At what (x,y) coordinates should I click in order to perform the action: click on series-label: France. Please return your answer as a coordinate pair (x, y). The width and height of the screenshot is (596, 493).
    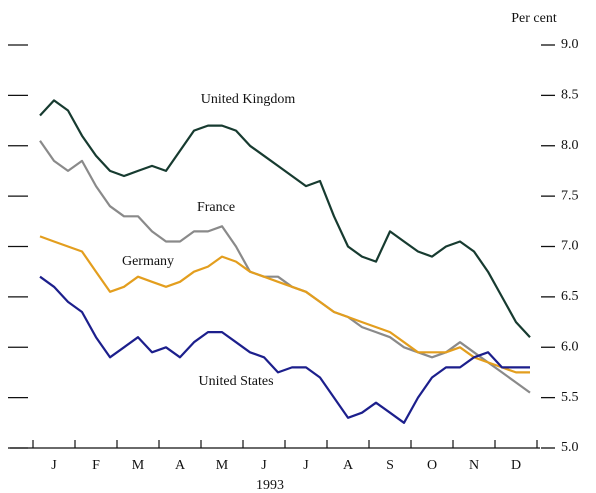
    Looking at the image, I should click on (216, 207).